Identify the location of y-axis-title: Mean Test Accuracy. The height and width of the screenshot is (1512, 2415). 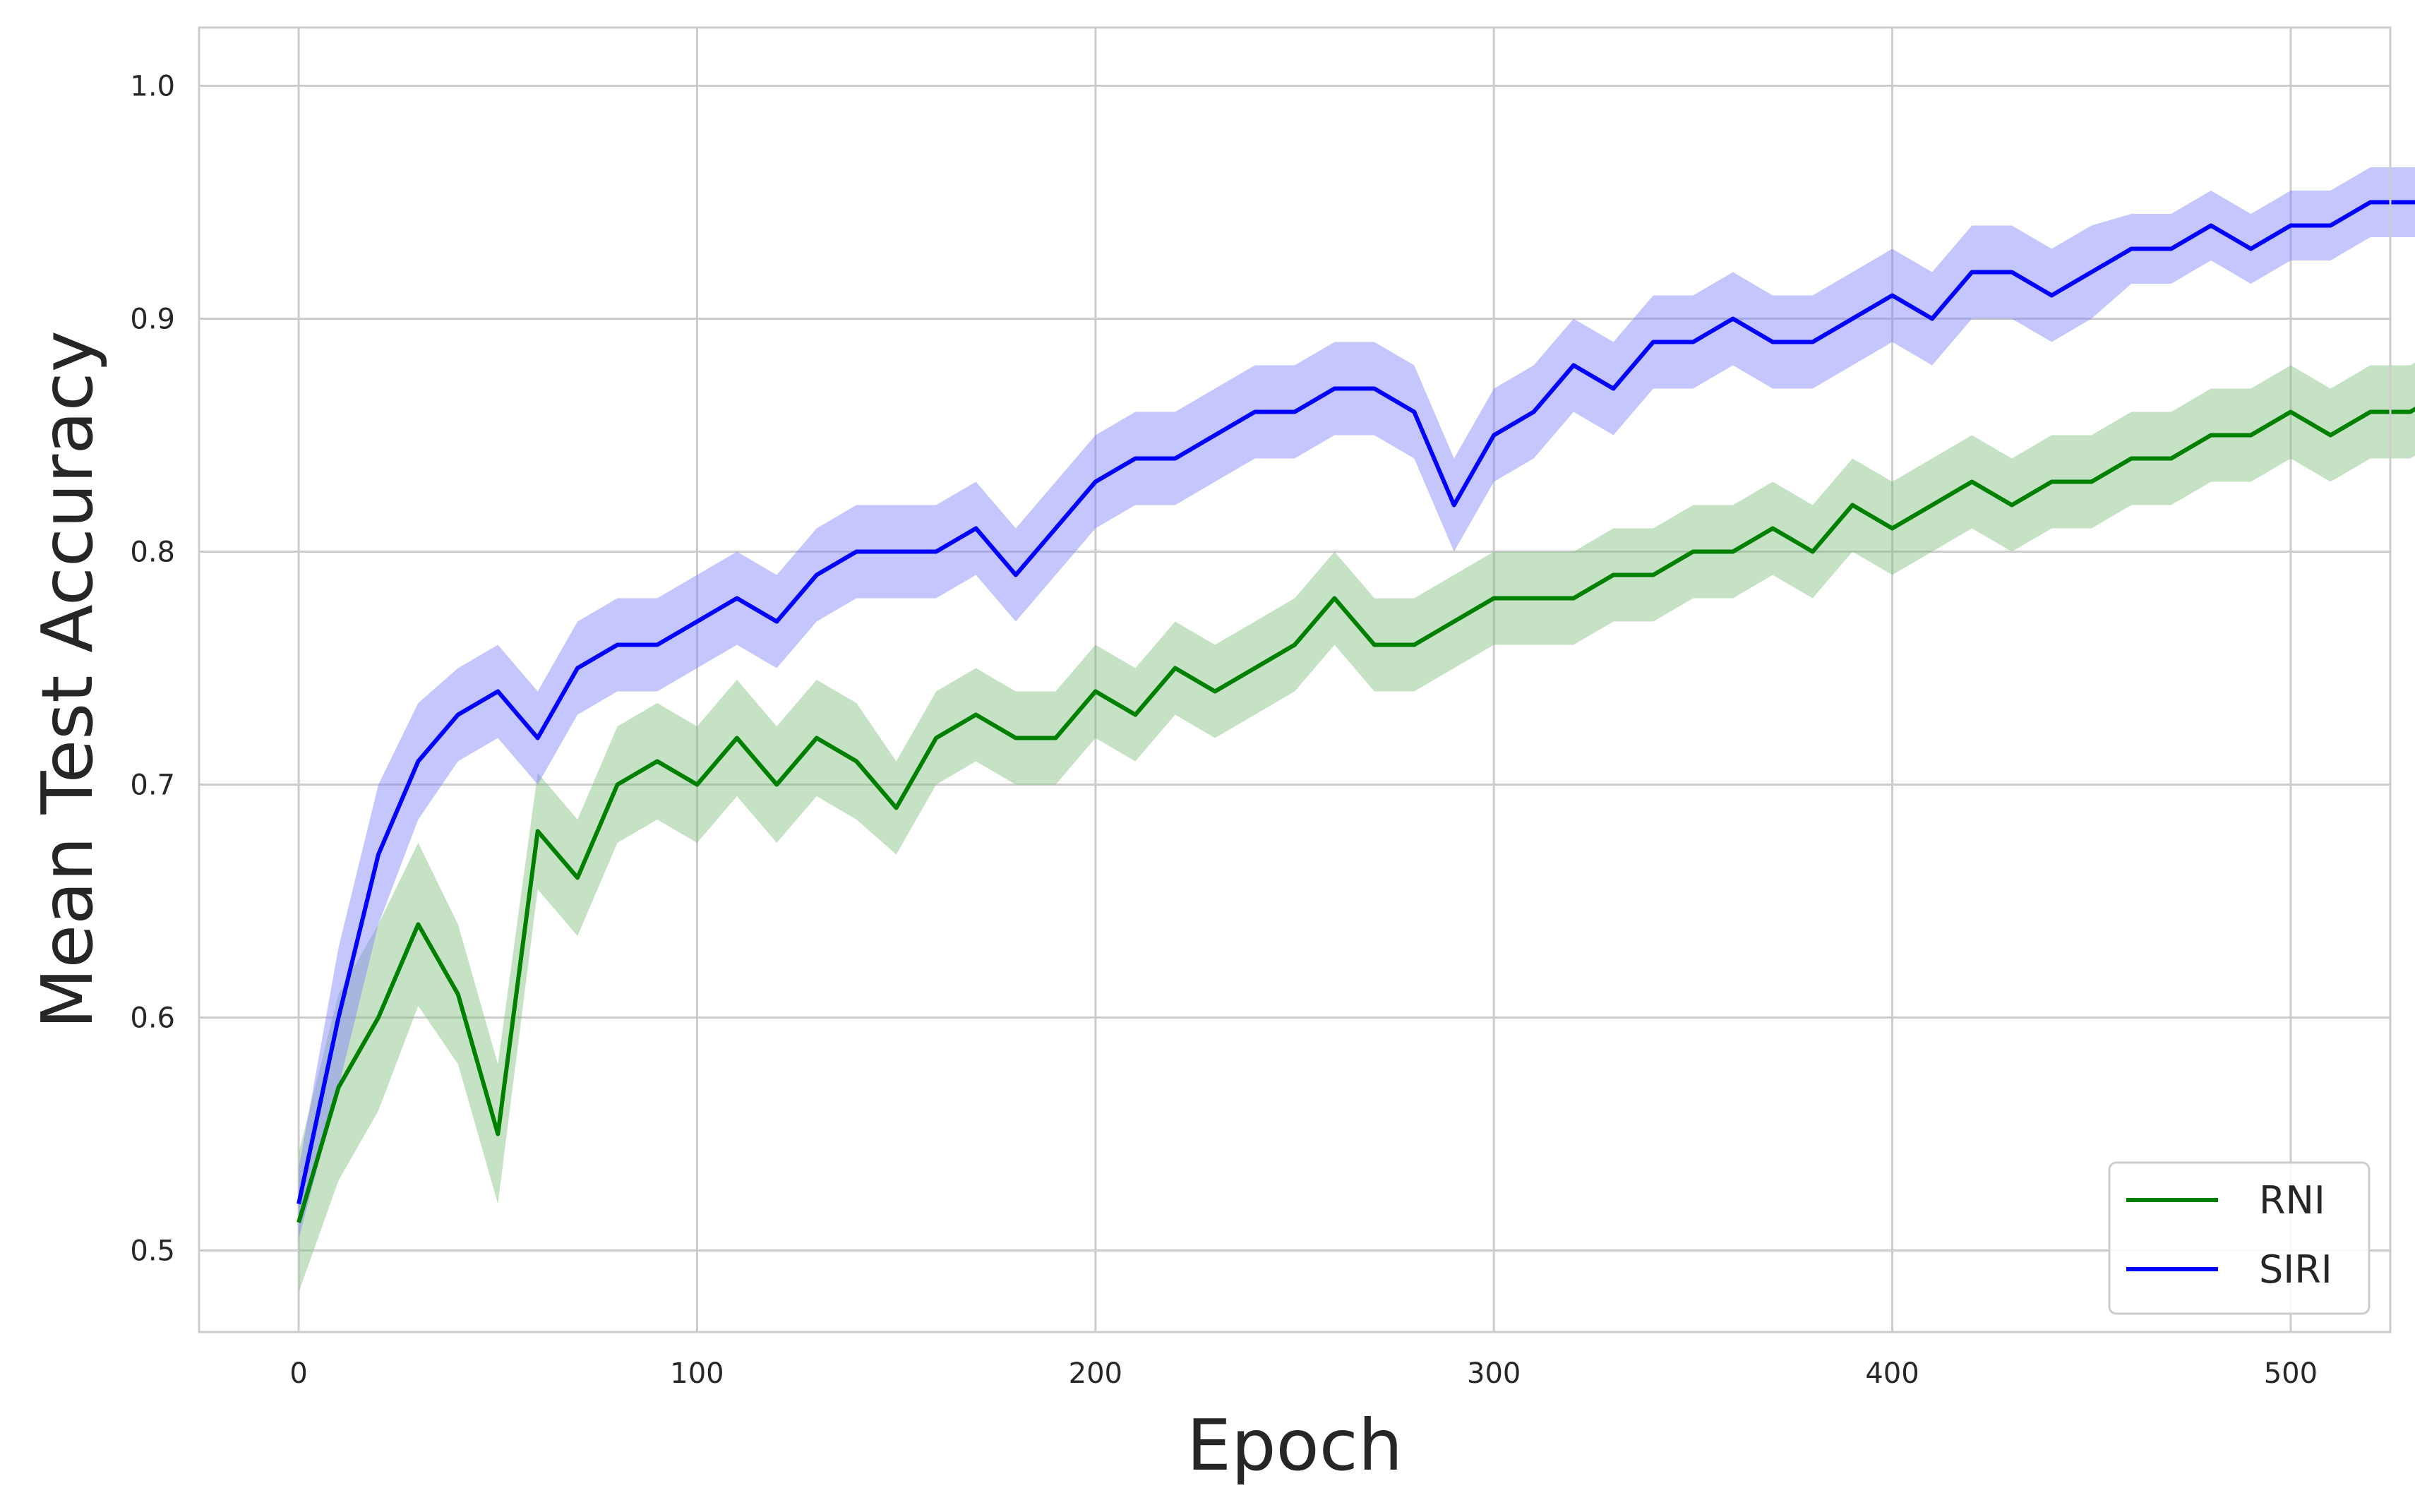
(67, 679).